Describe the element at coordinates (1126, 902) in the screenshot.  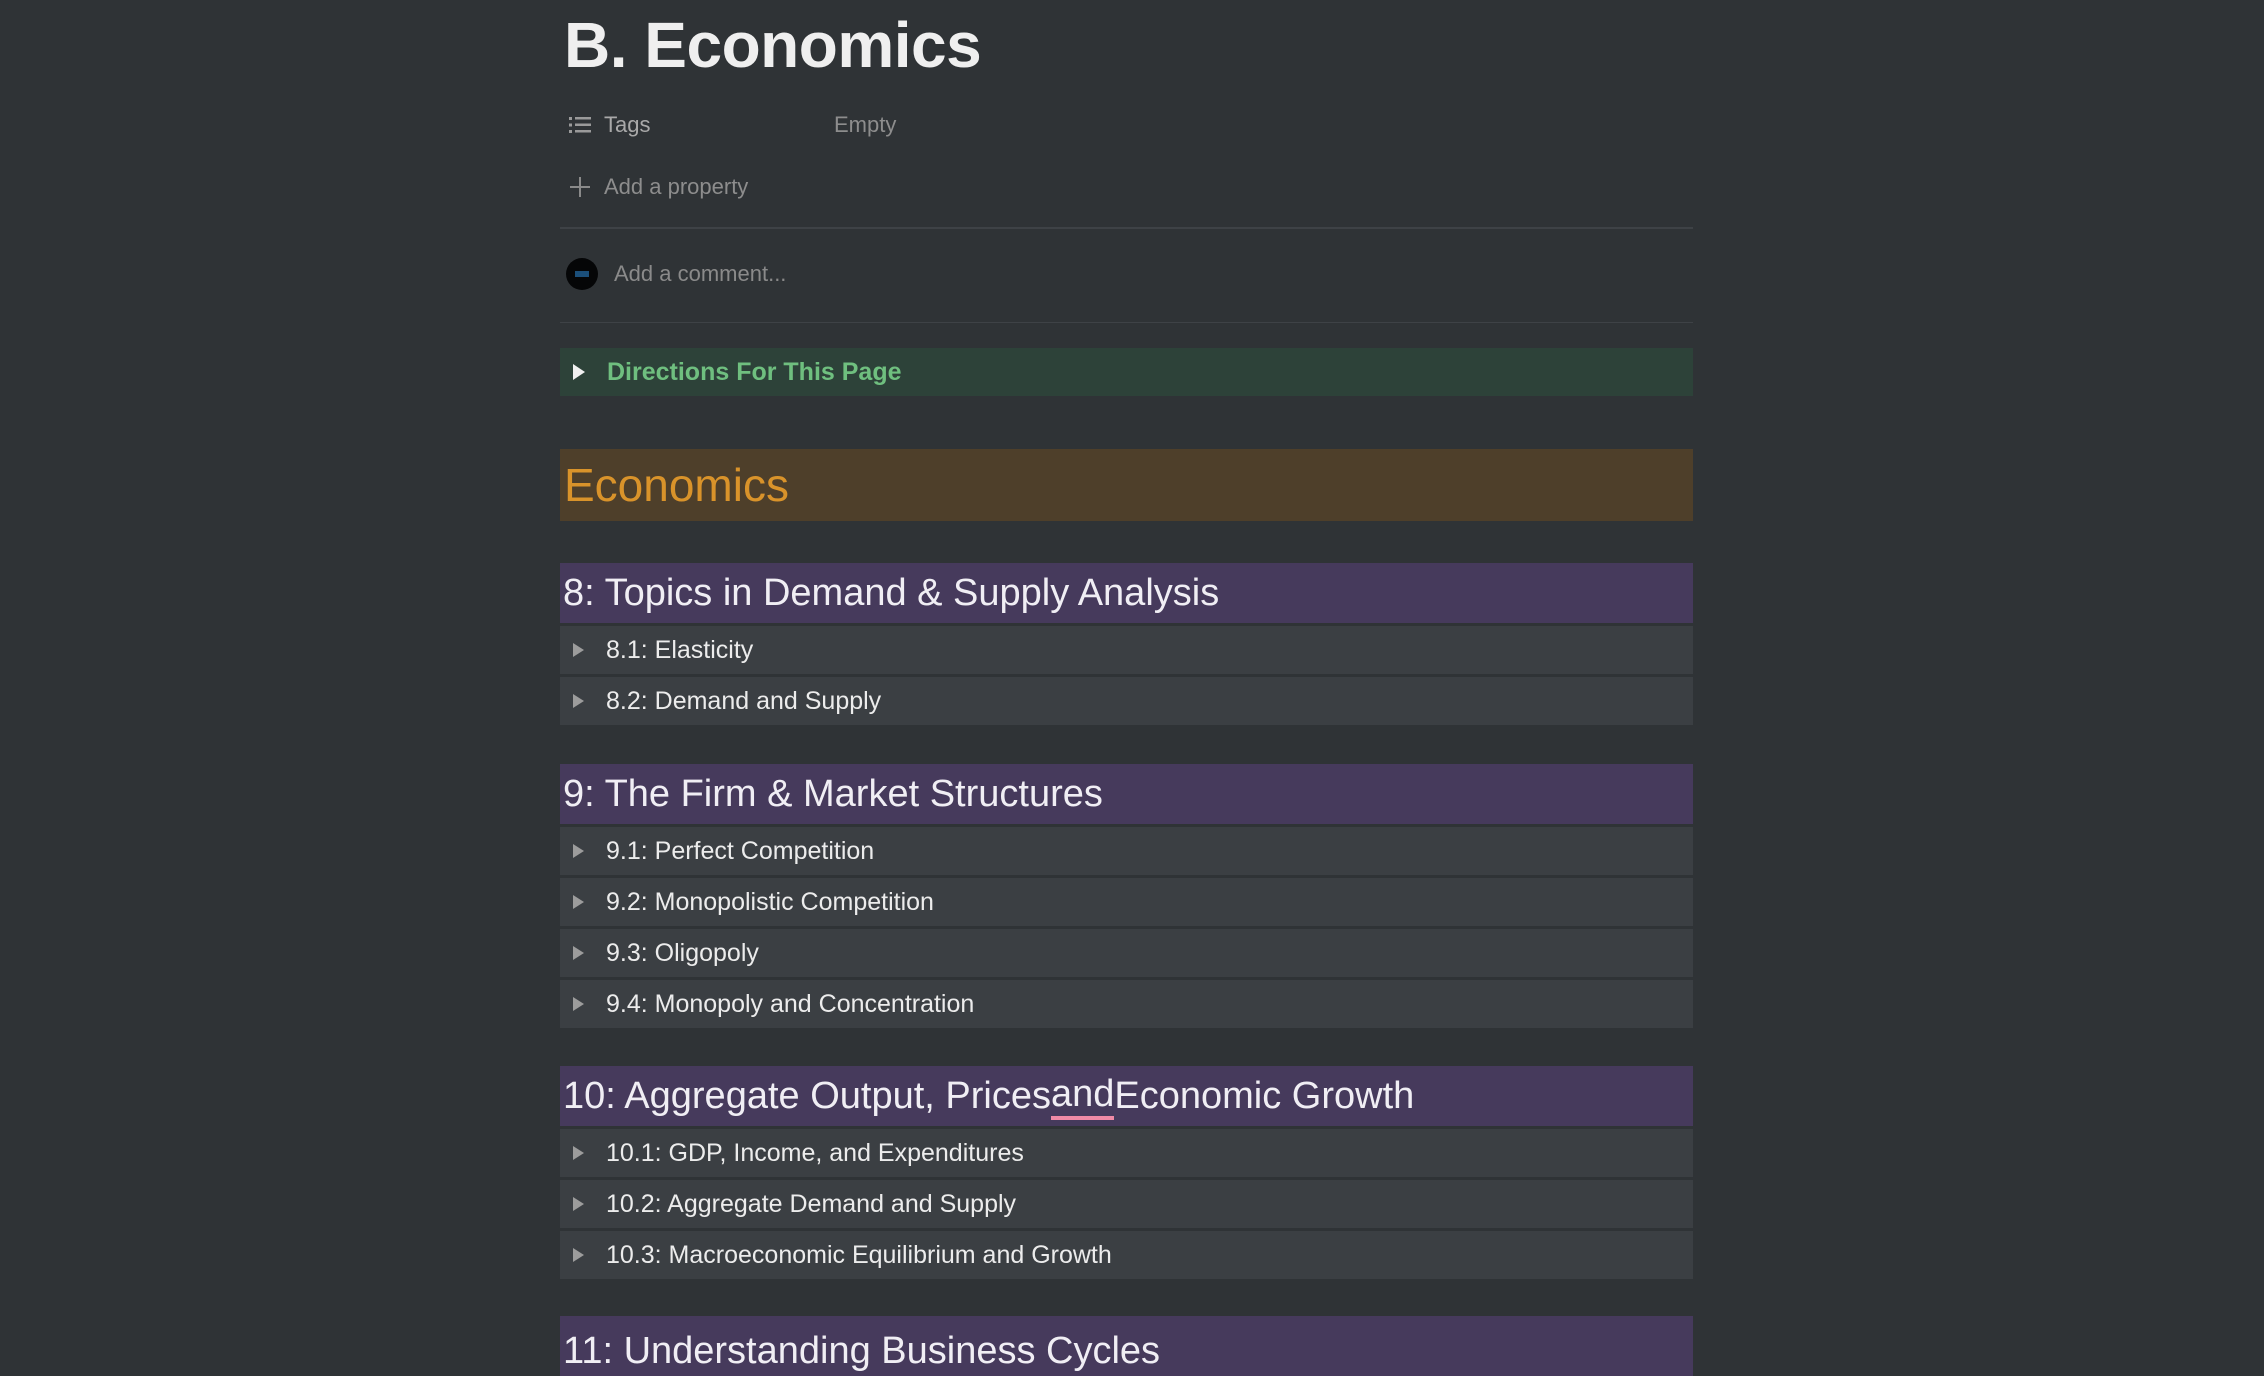
I see `toggle-item: 9.2: Monopolistic Competition` at that location.